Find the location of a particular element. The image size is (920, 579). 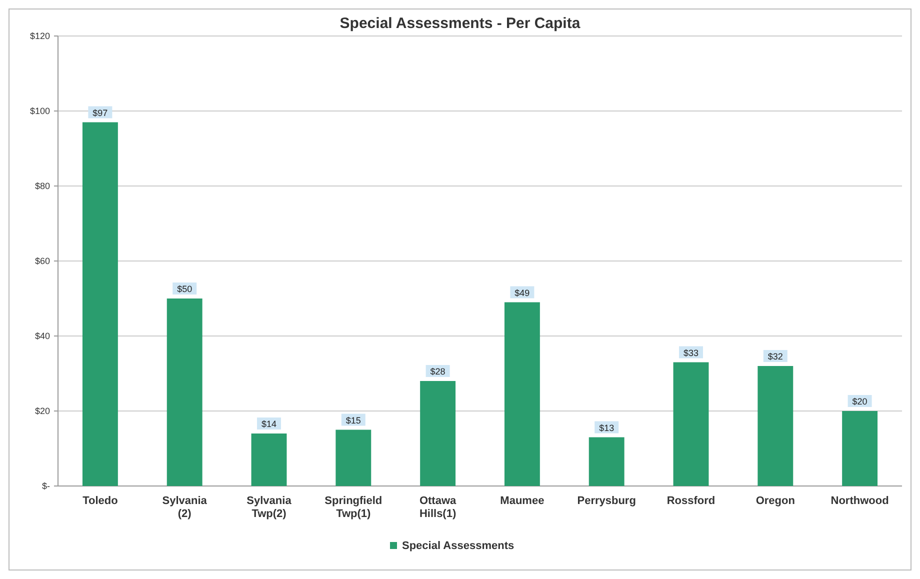

x-tick-label: Toledo is located at coordinates (100, 501).